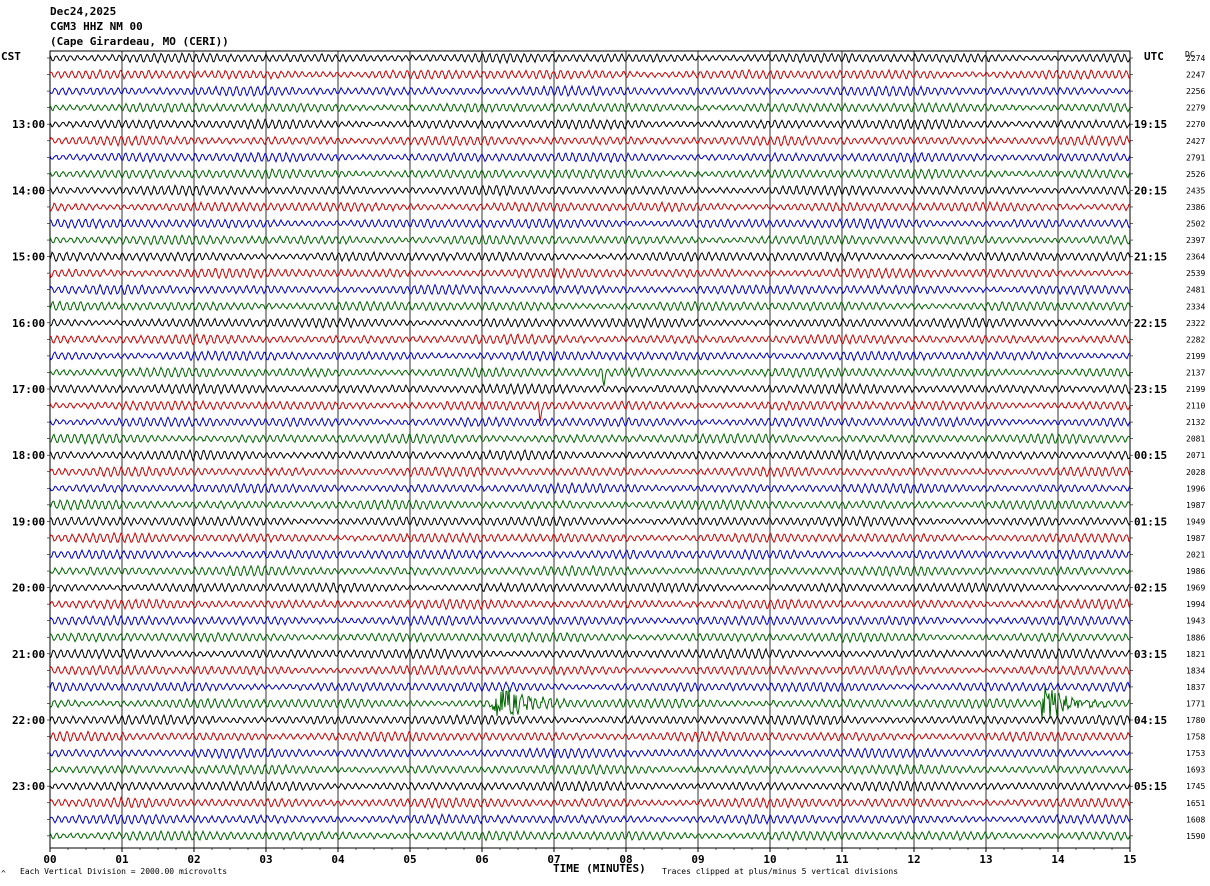  Describe the element at coordinates (1195, 770) in the screenshot. I see `dc-offset-label: 1693` at that location.